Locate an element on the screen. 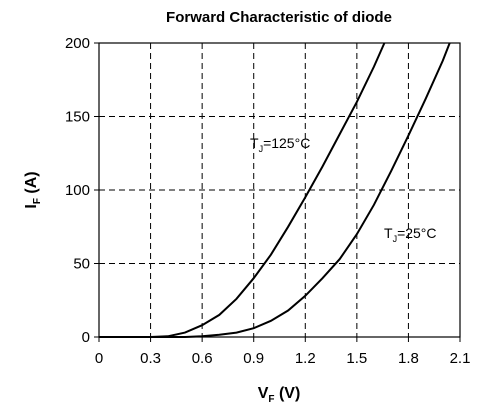 This screenshot has height=409, width=484. y-tick-label: 0 is located at coordinates (86, 337).